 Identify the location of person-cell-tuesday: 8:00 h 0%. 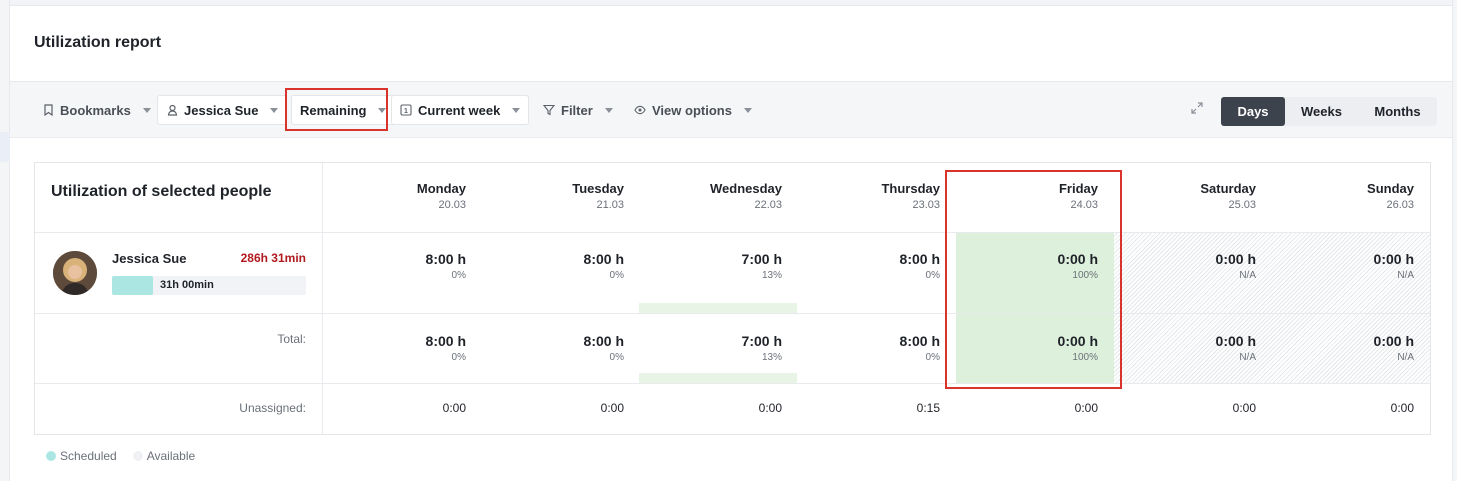
(603, 266).